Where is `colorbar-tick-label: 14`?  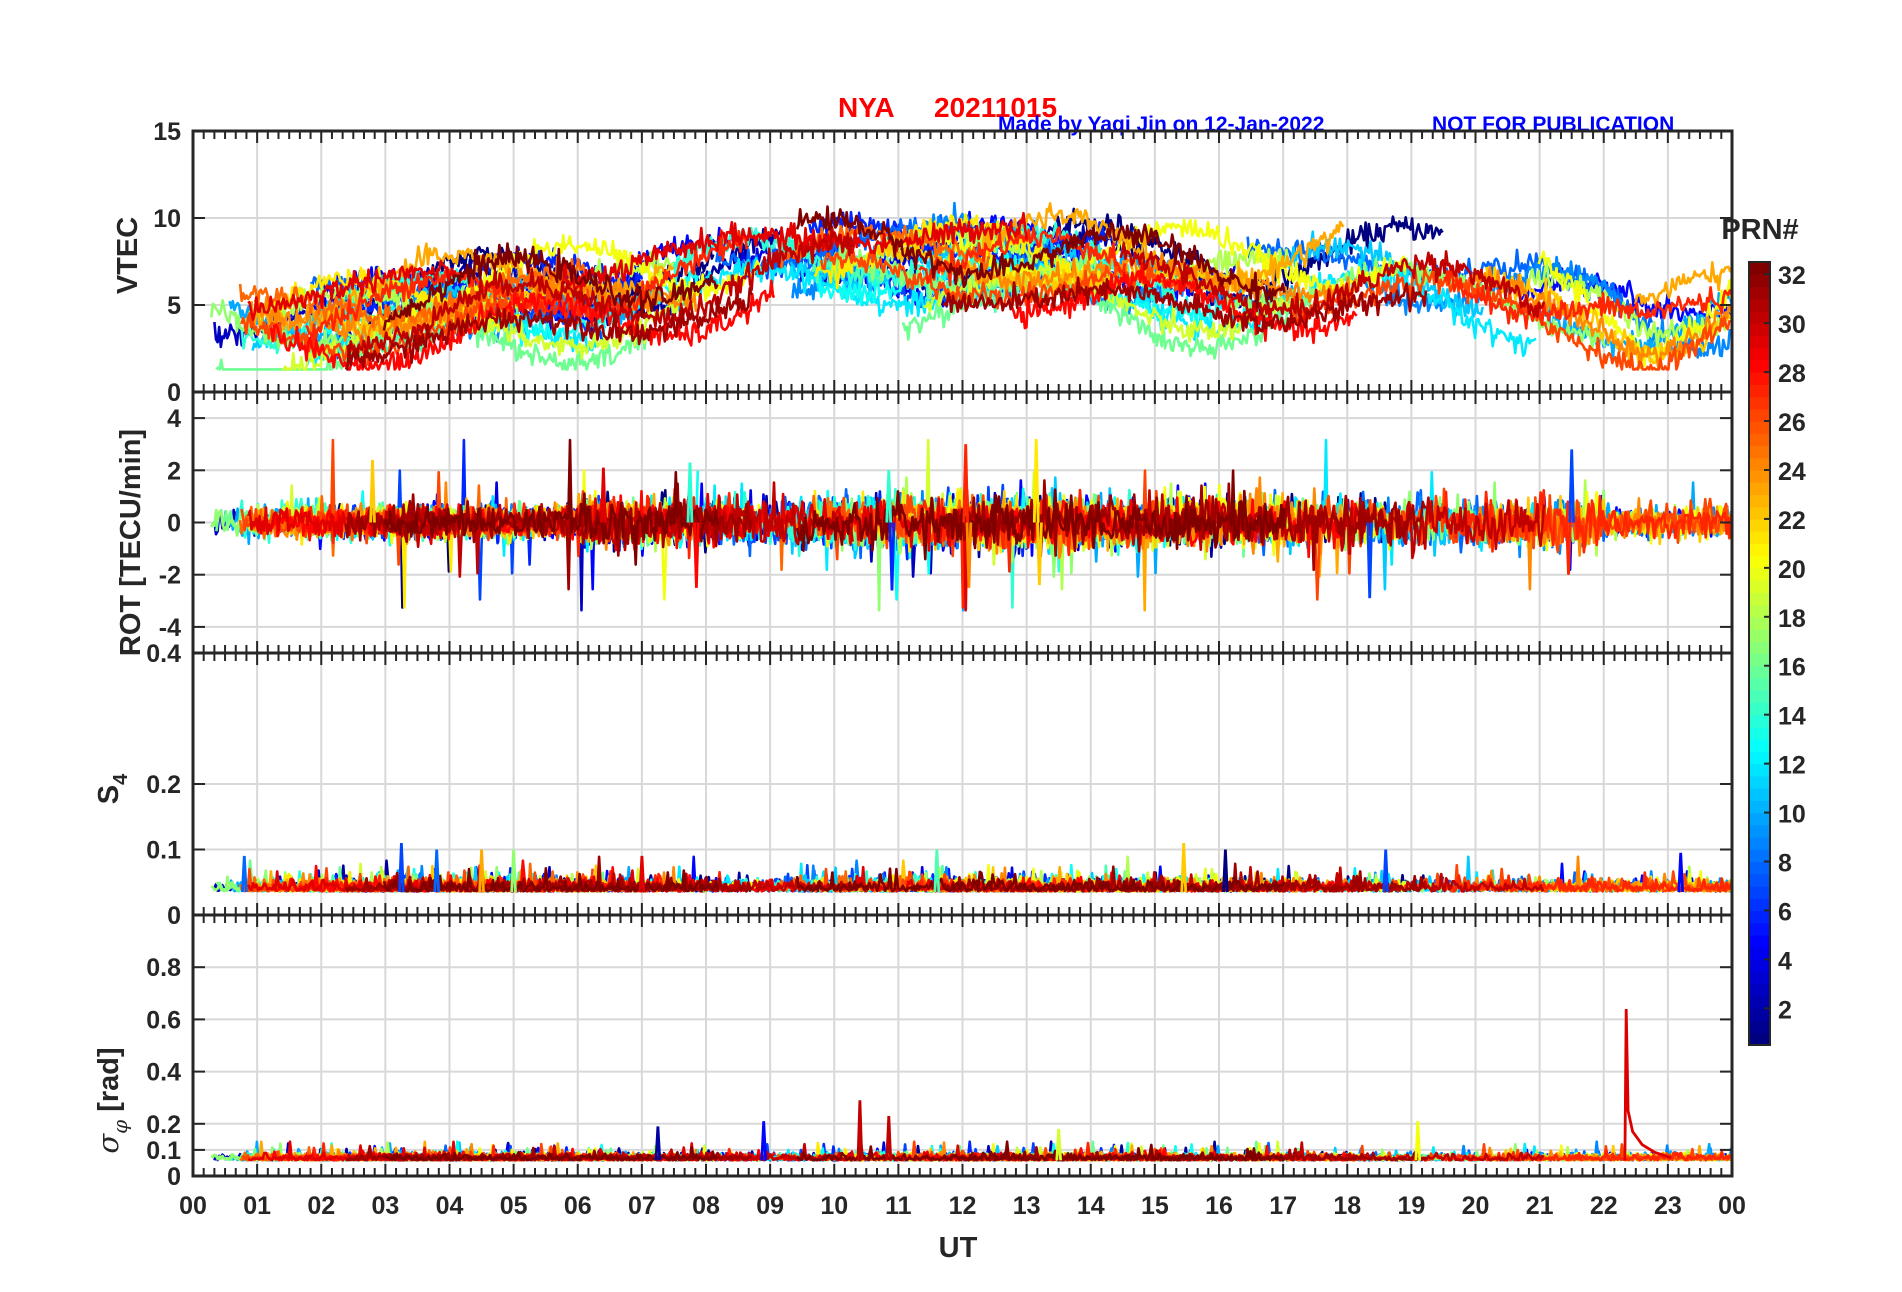 colorbar-tick-label: 14 is located at coordinates (1792, 717).